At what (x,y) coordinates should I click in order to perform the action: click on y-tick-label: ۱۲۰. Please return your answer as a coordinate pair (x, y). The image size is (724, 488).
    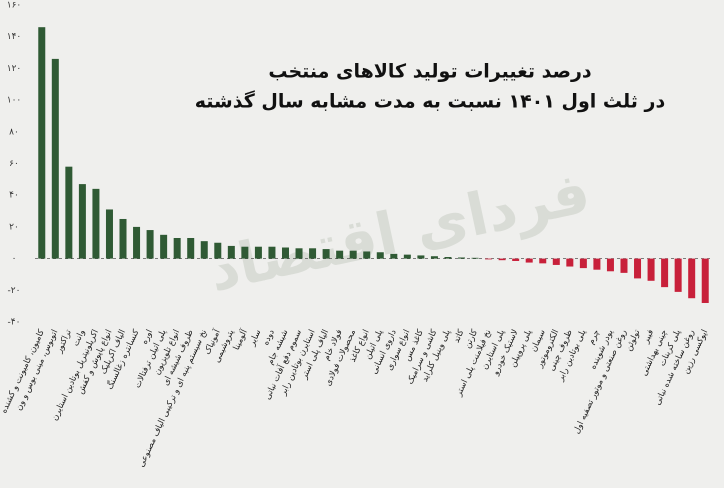
    Looking at the image, I should click on (14, 69).